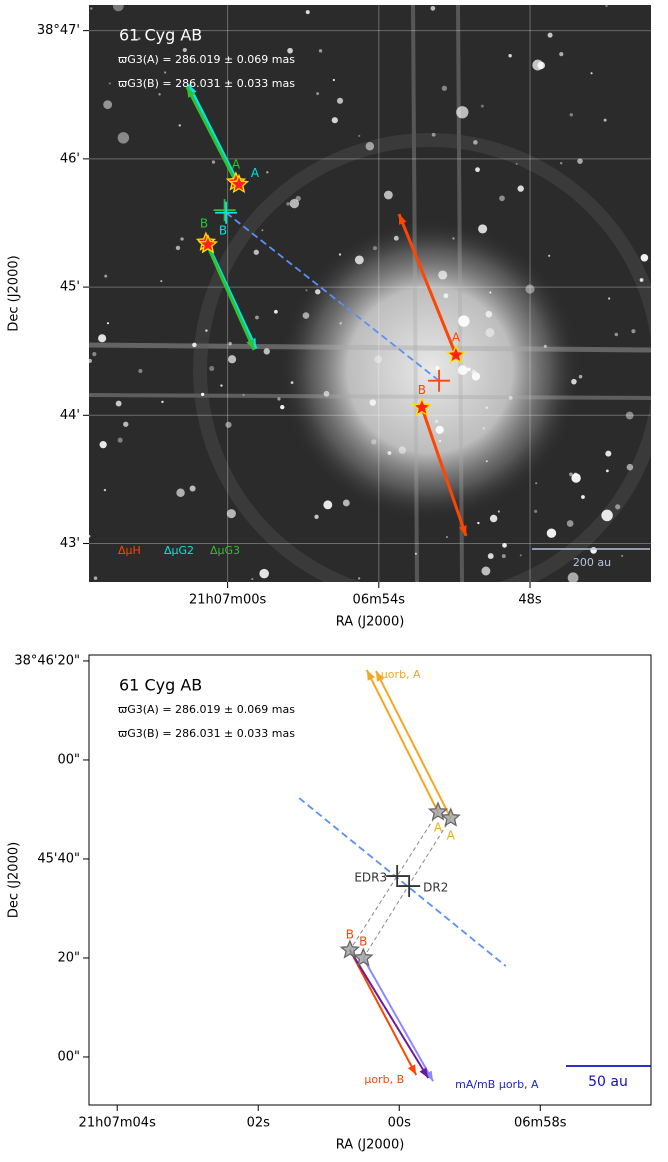  What do you see at coordinates (236, 164) in the screenshot?
I see `star-label: A` at bounding box center [236, 164].